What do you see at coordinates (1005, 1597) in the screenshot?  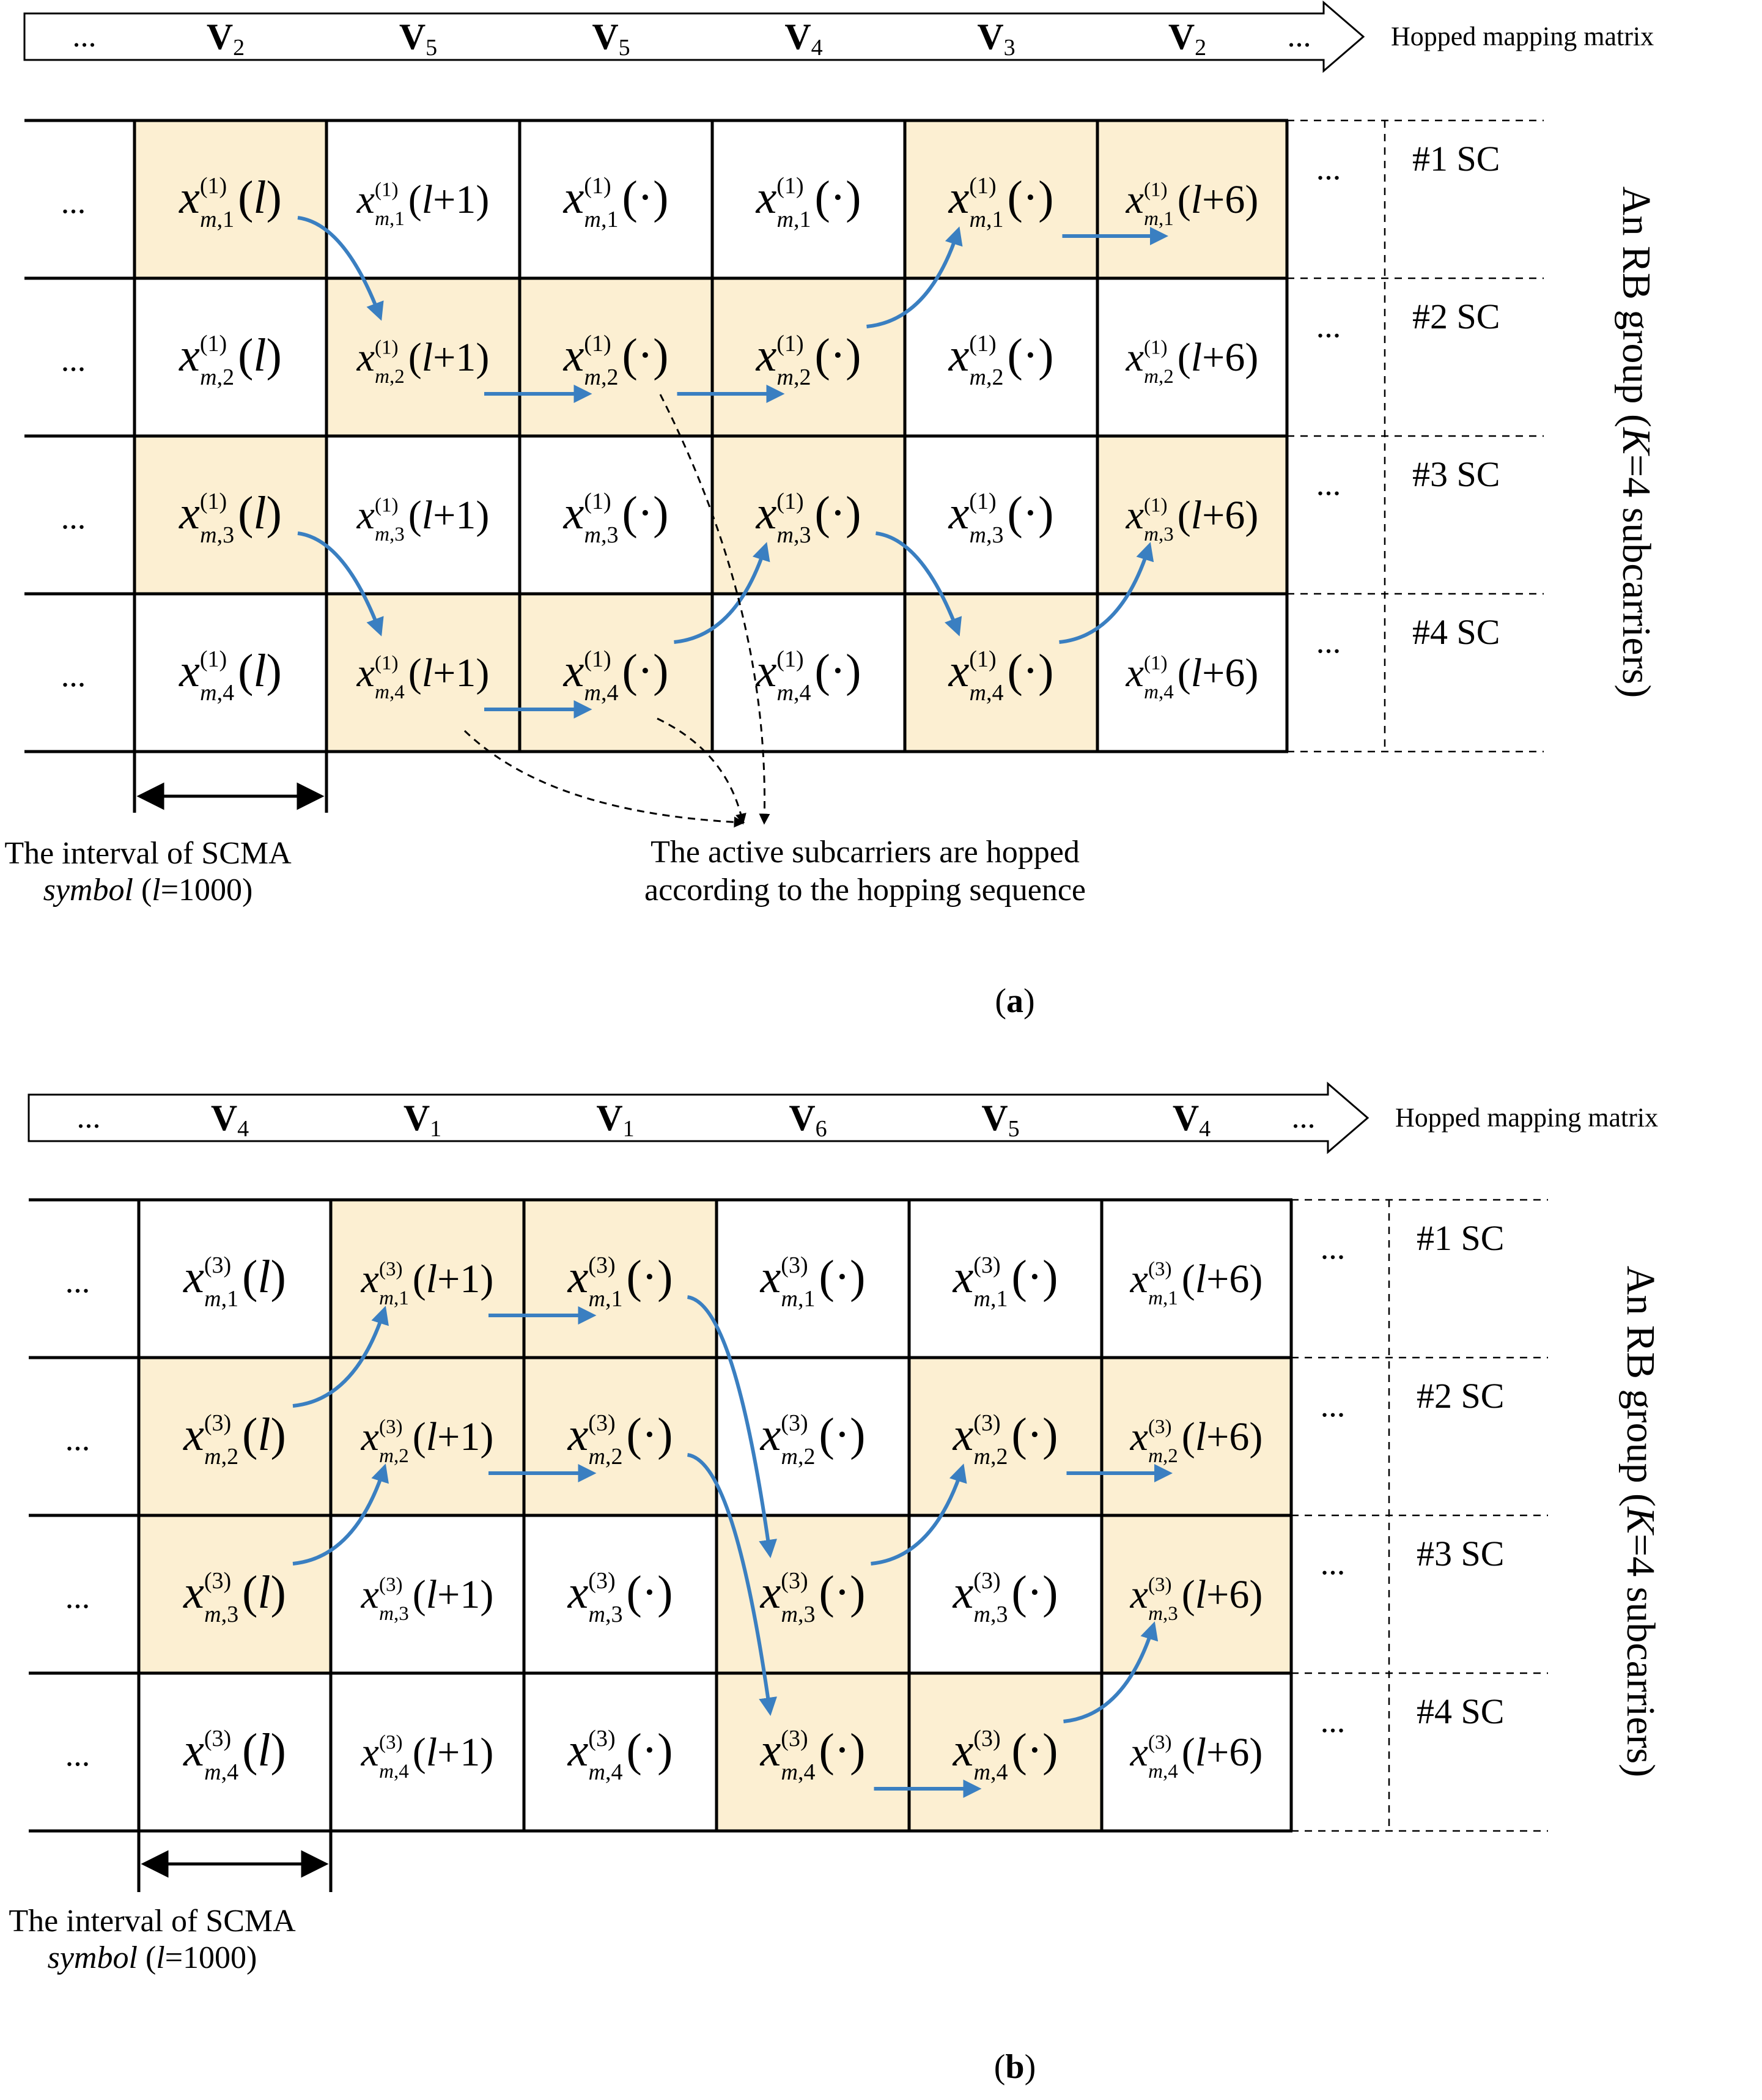 I see `symbol-cell: x(3) m,3(·)` at bounding box center [1005, 1597].